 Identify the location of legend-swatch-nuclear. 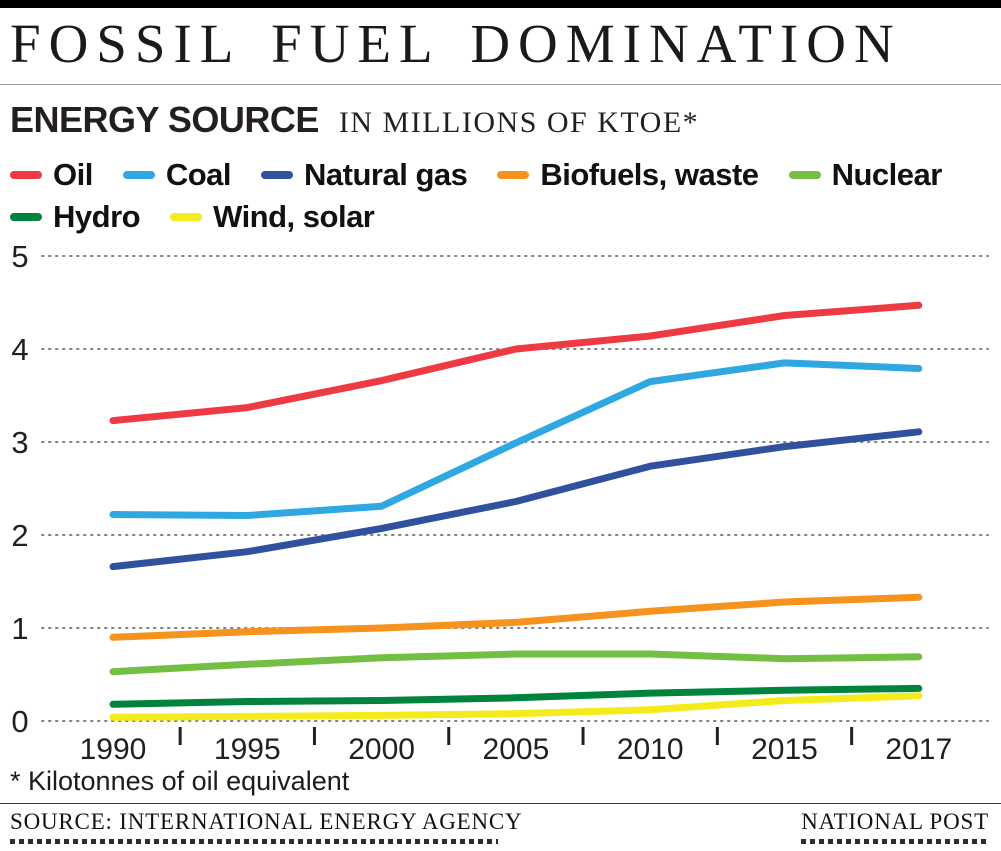
(804, 175).